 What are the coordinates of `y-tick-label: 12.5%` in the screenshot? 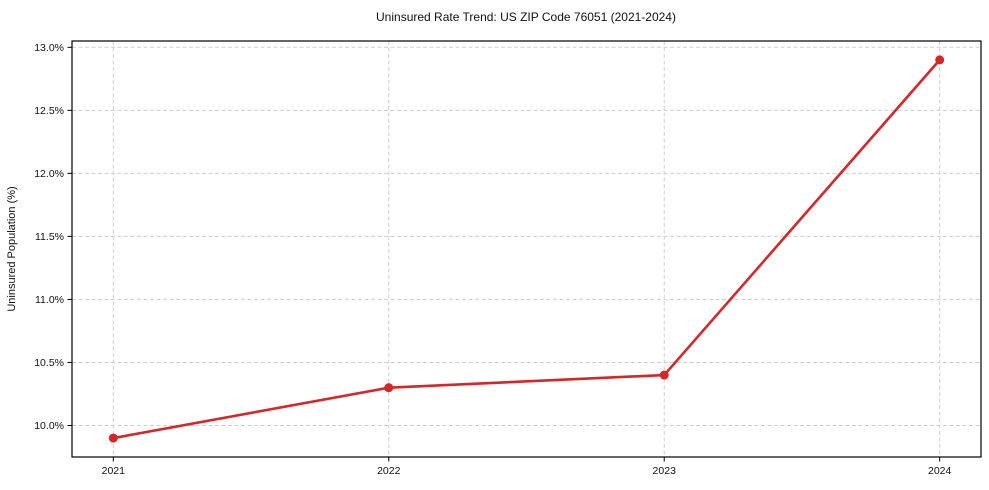 It's located at (49, 111).